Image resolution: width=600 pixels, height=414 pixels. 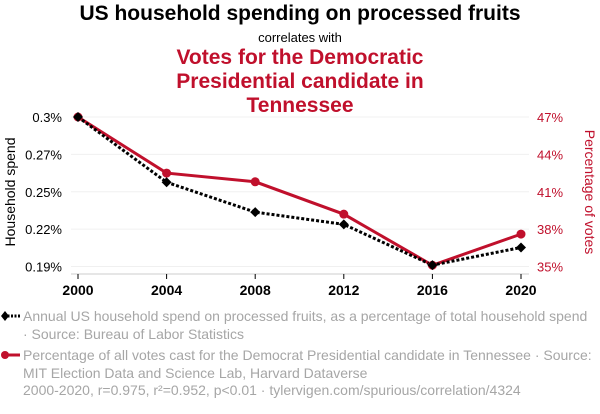 What do you see at coordinates (299, 286) in the screenshot?
I see `x-axis-ticks: 2000 2004 2008 2012 2016 2020` at bounding box center [299, 286].